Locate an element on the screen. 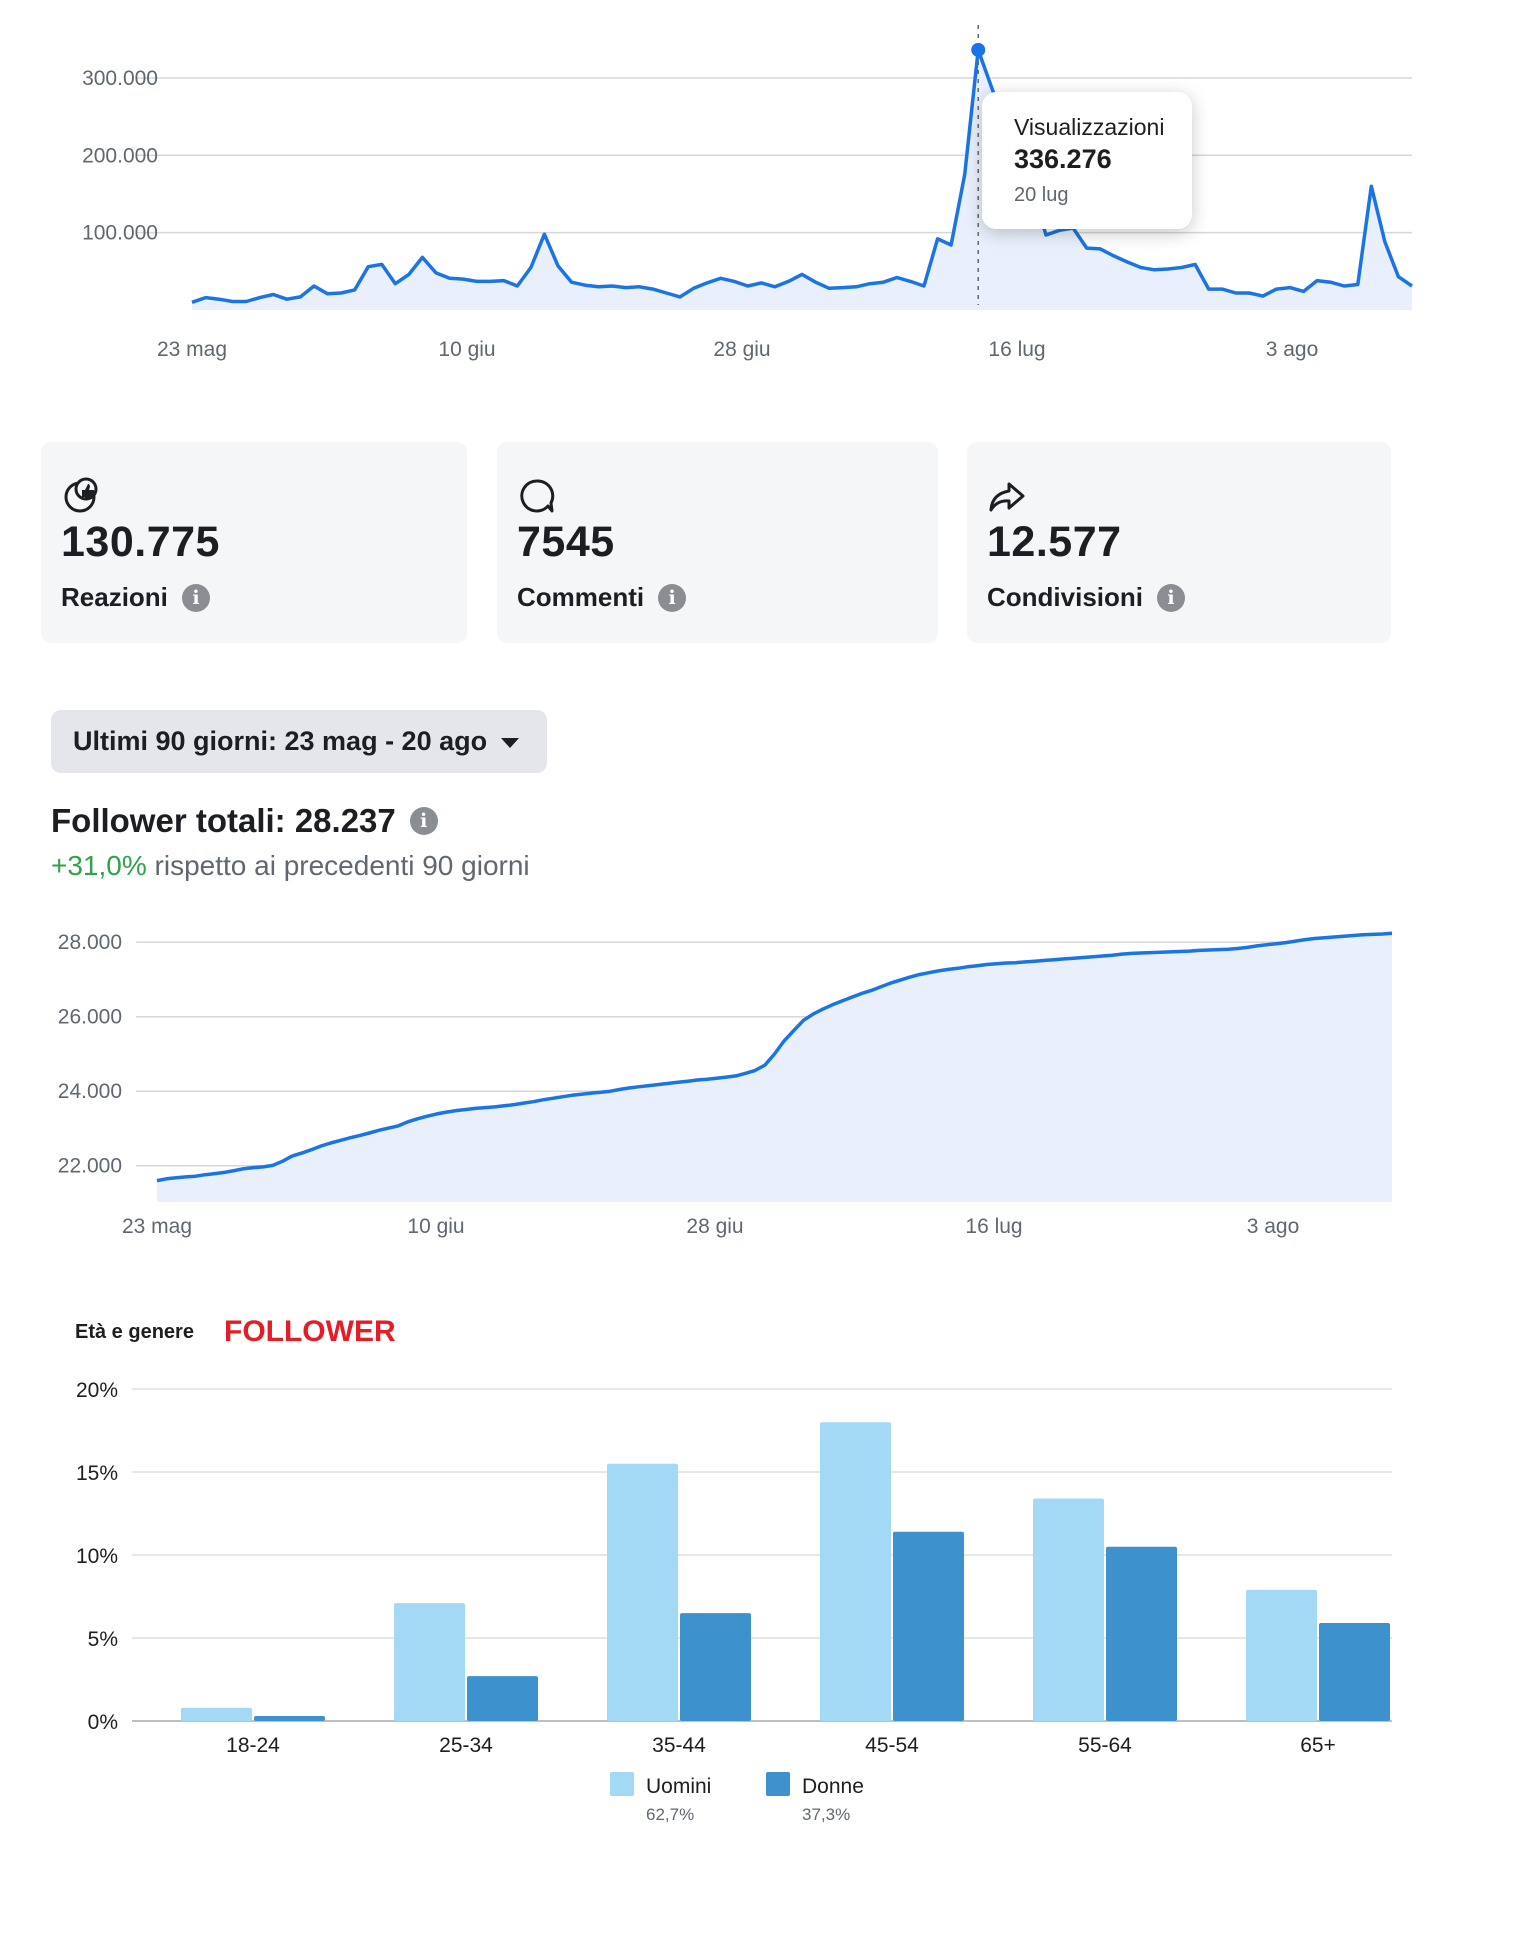 The image size is (1532, 1935). bar-donne-65+ is located at coordinates (1354, 1672).